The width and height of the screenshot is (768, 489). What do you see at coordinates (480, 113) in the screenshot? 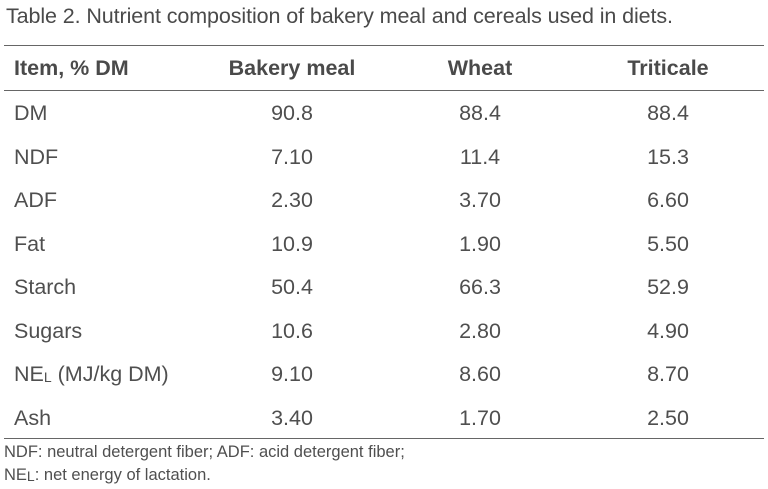
I see `cell-wheat: 88.4` at bounding box center [480, 113].